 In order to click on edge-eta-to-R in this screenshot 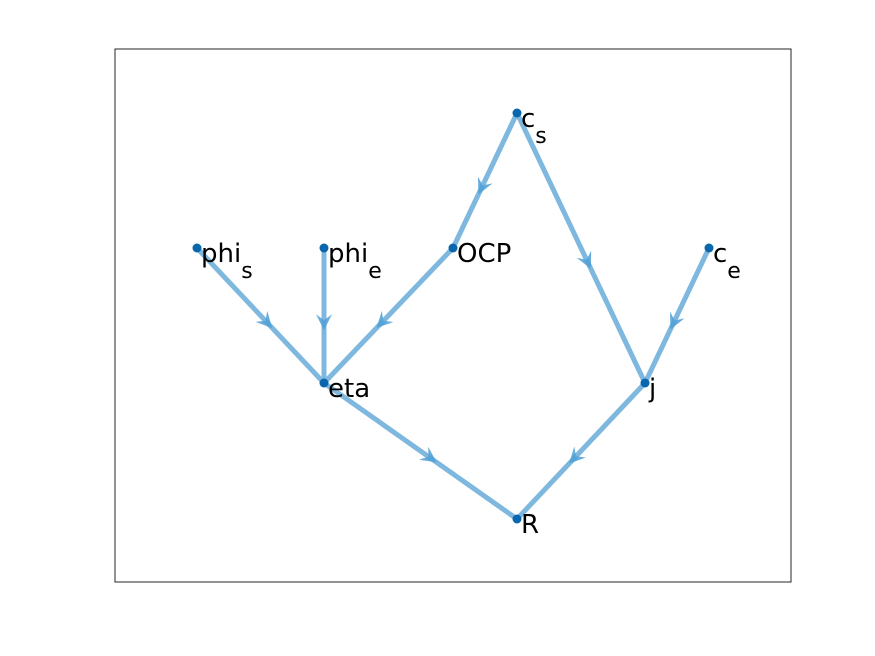, I will do `click(420, 451)`.